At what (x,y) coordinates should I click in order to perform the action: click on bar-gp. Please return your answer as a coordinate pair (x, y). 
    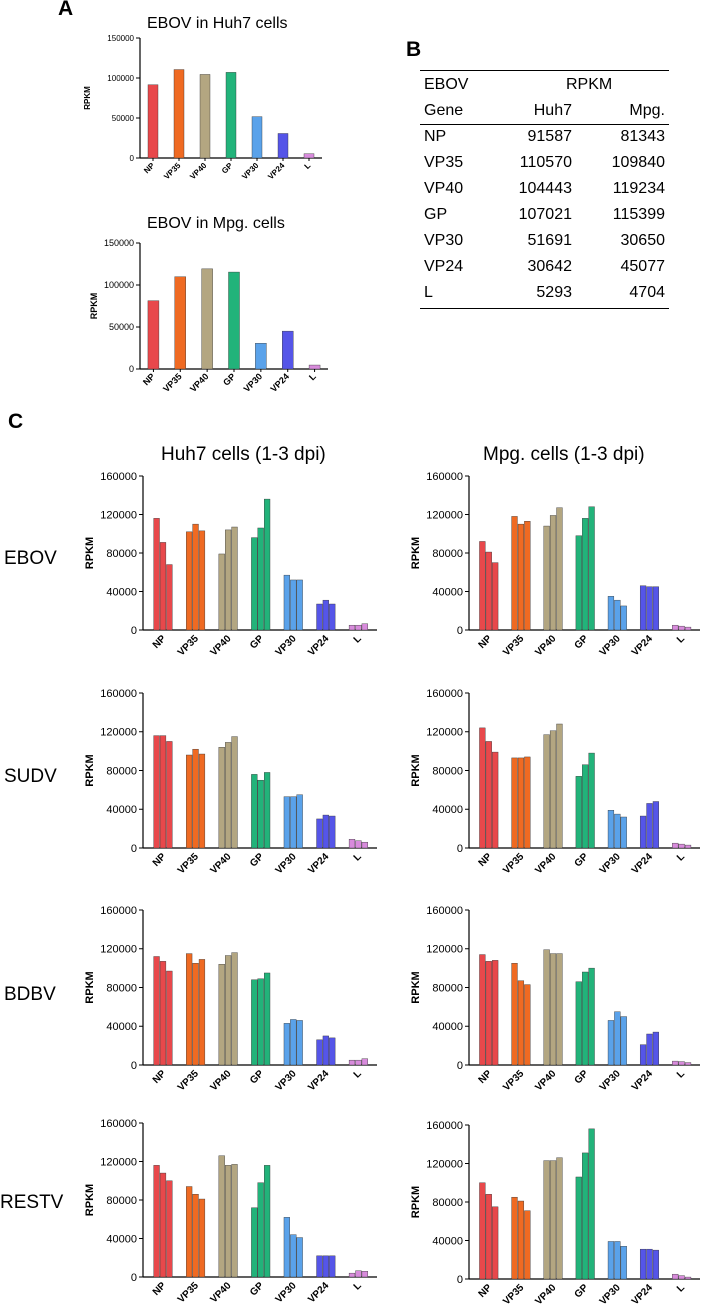
    Looking at the image, I should click on (231, 115).